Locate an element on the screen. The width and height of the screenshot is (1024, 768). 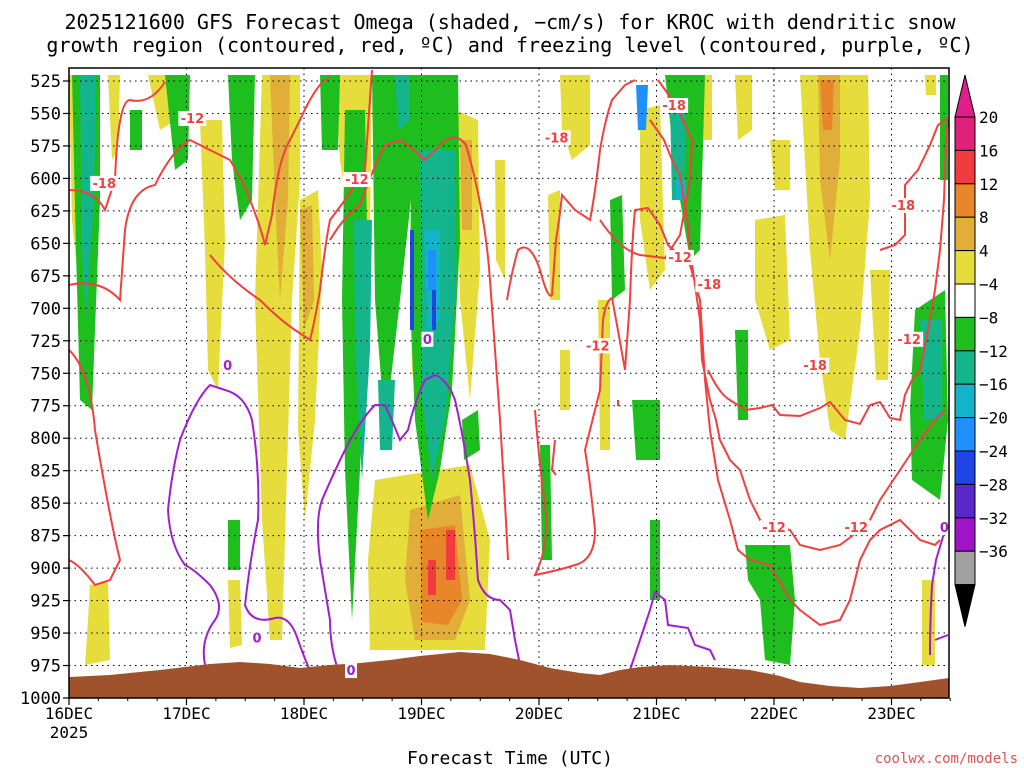
y-tick-label: 700 is located at coordinates (45, 309).